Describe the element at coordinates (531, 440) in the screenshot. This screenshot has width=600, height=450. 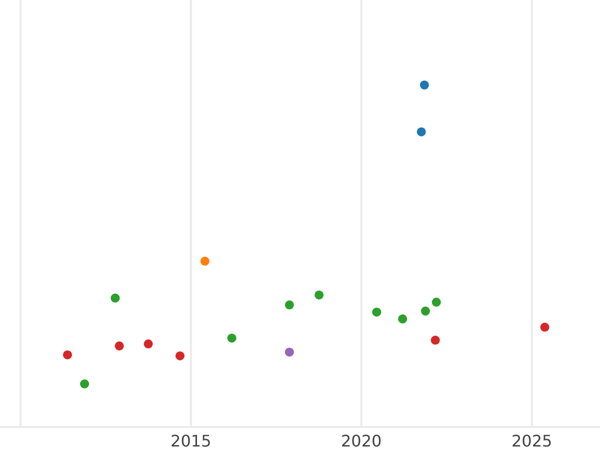
I see `x-tick-label: 2025` at that location.